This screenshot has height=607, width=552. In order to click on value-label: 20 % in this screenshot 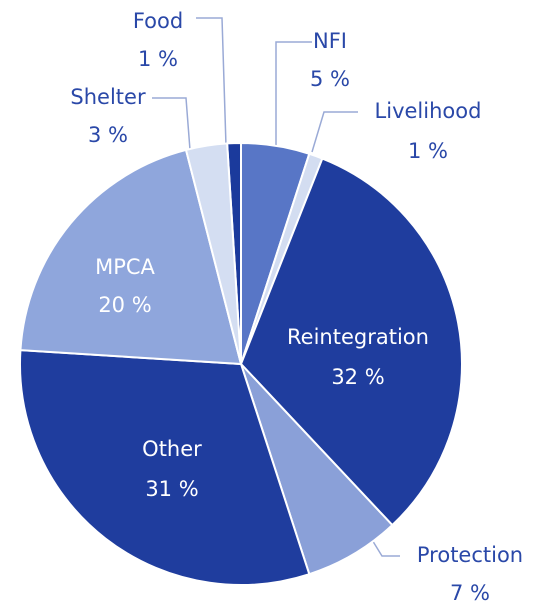, I will do `click(124, 305)`.